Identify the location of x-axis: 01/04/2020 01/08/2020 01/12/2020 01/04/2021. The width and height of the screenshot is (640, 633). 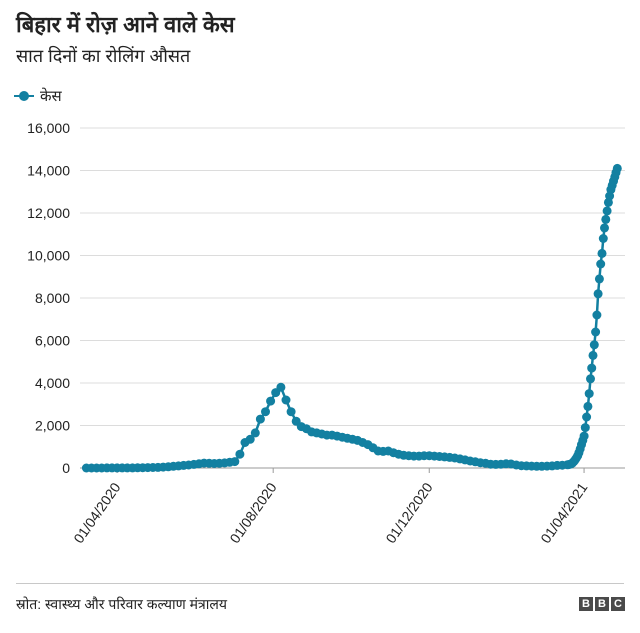
(330, 507).